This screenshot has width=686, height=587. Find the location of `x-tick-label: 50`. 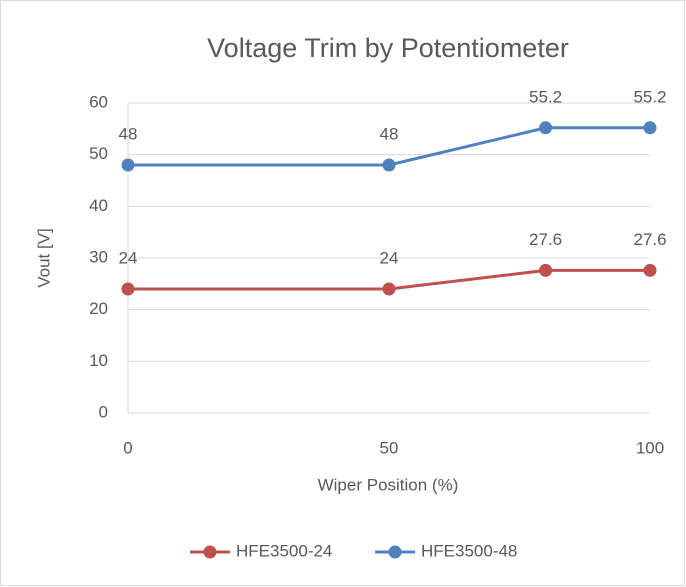

x-tick-label: 50 is located at coordinates (389, 447).